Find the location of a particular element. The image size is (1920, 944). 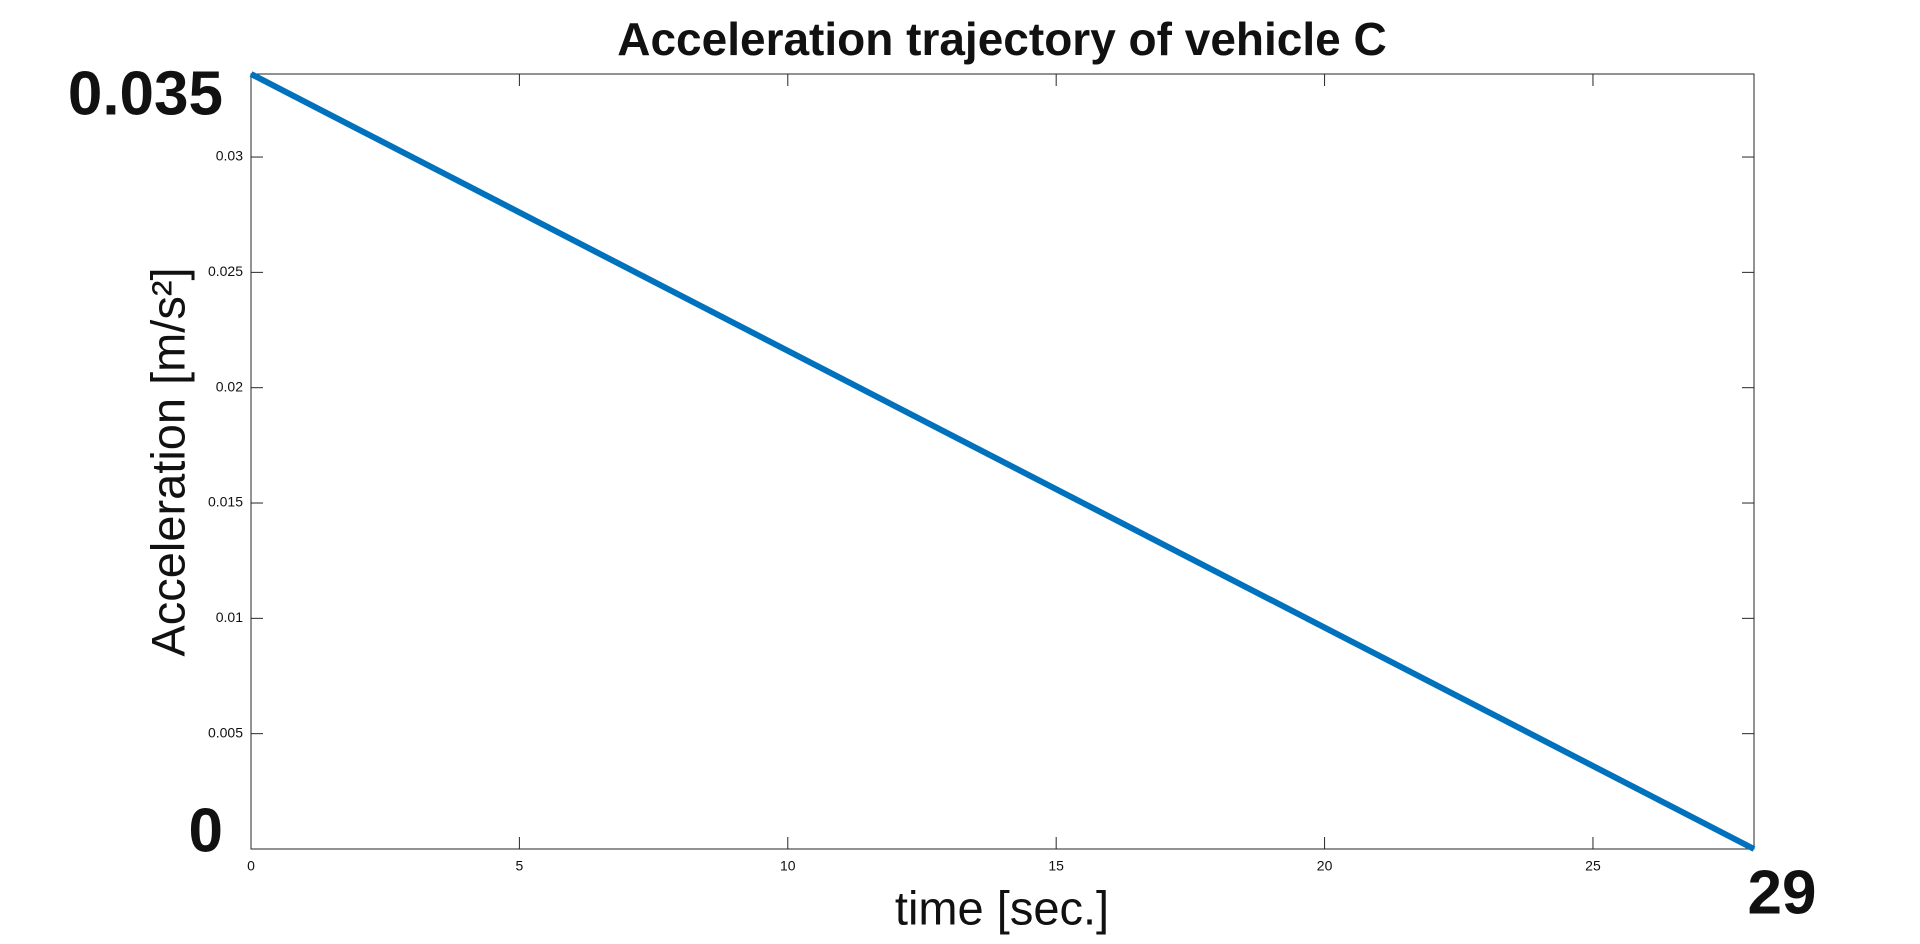

y-tick-label: 0.02 is located at coordinates (229, 386).